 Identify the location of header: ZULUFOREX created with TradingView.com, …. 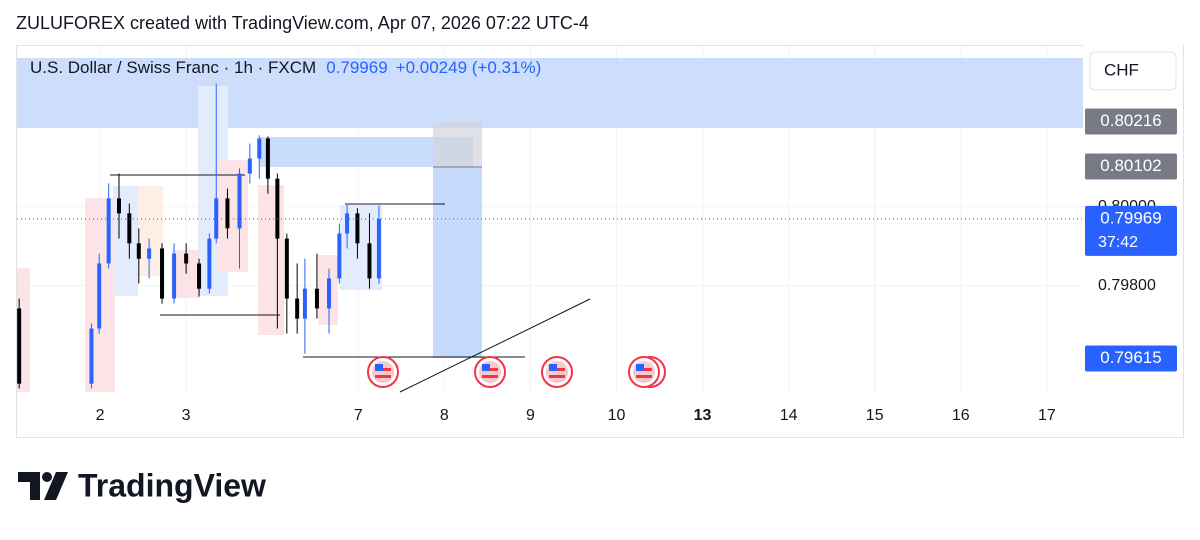
(302, 23).